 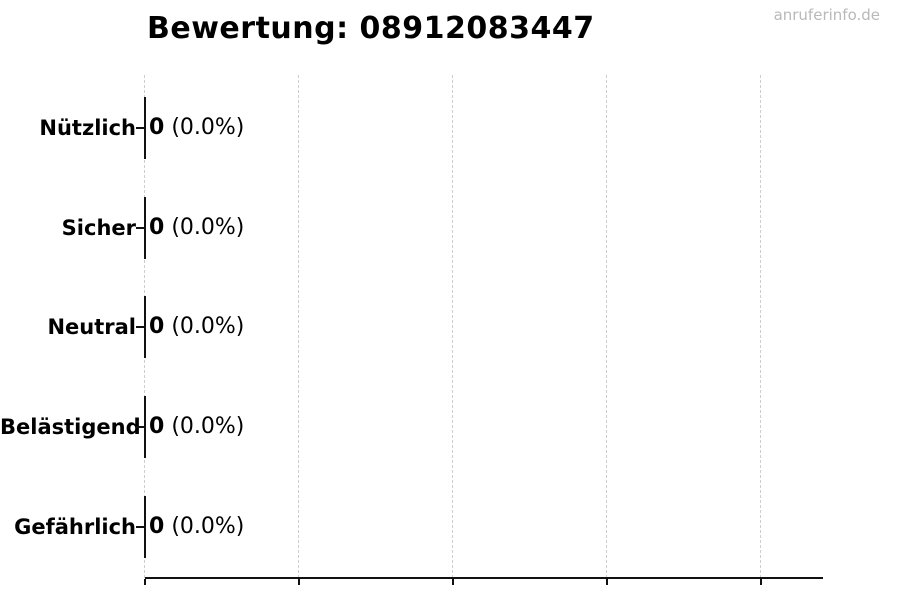 I want to click on category-label: Belästigend, so click(x=70, y=427).